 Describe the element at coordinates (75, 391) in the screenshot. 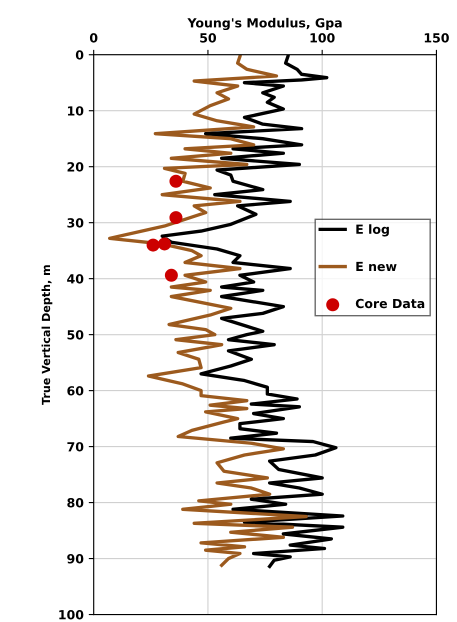

I see `y-tick-label: 60` at that location.